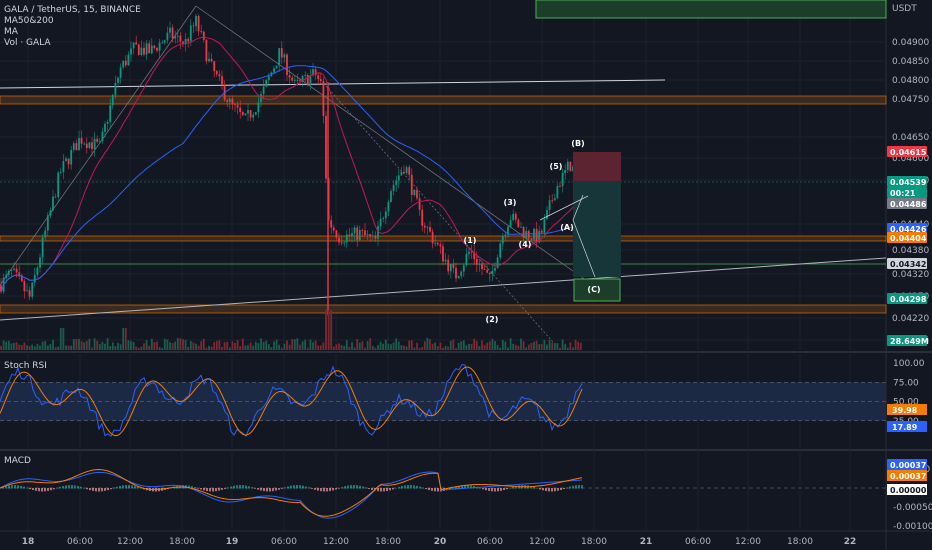 This screenshot has width=932, height=550. I want to click on price-tick: 0.04600, so click(910, 159).